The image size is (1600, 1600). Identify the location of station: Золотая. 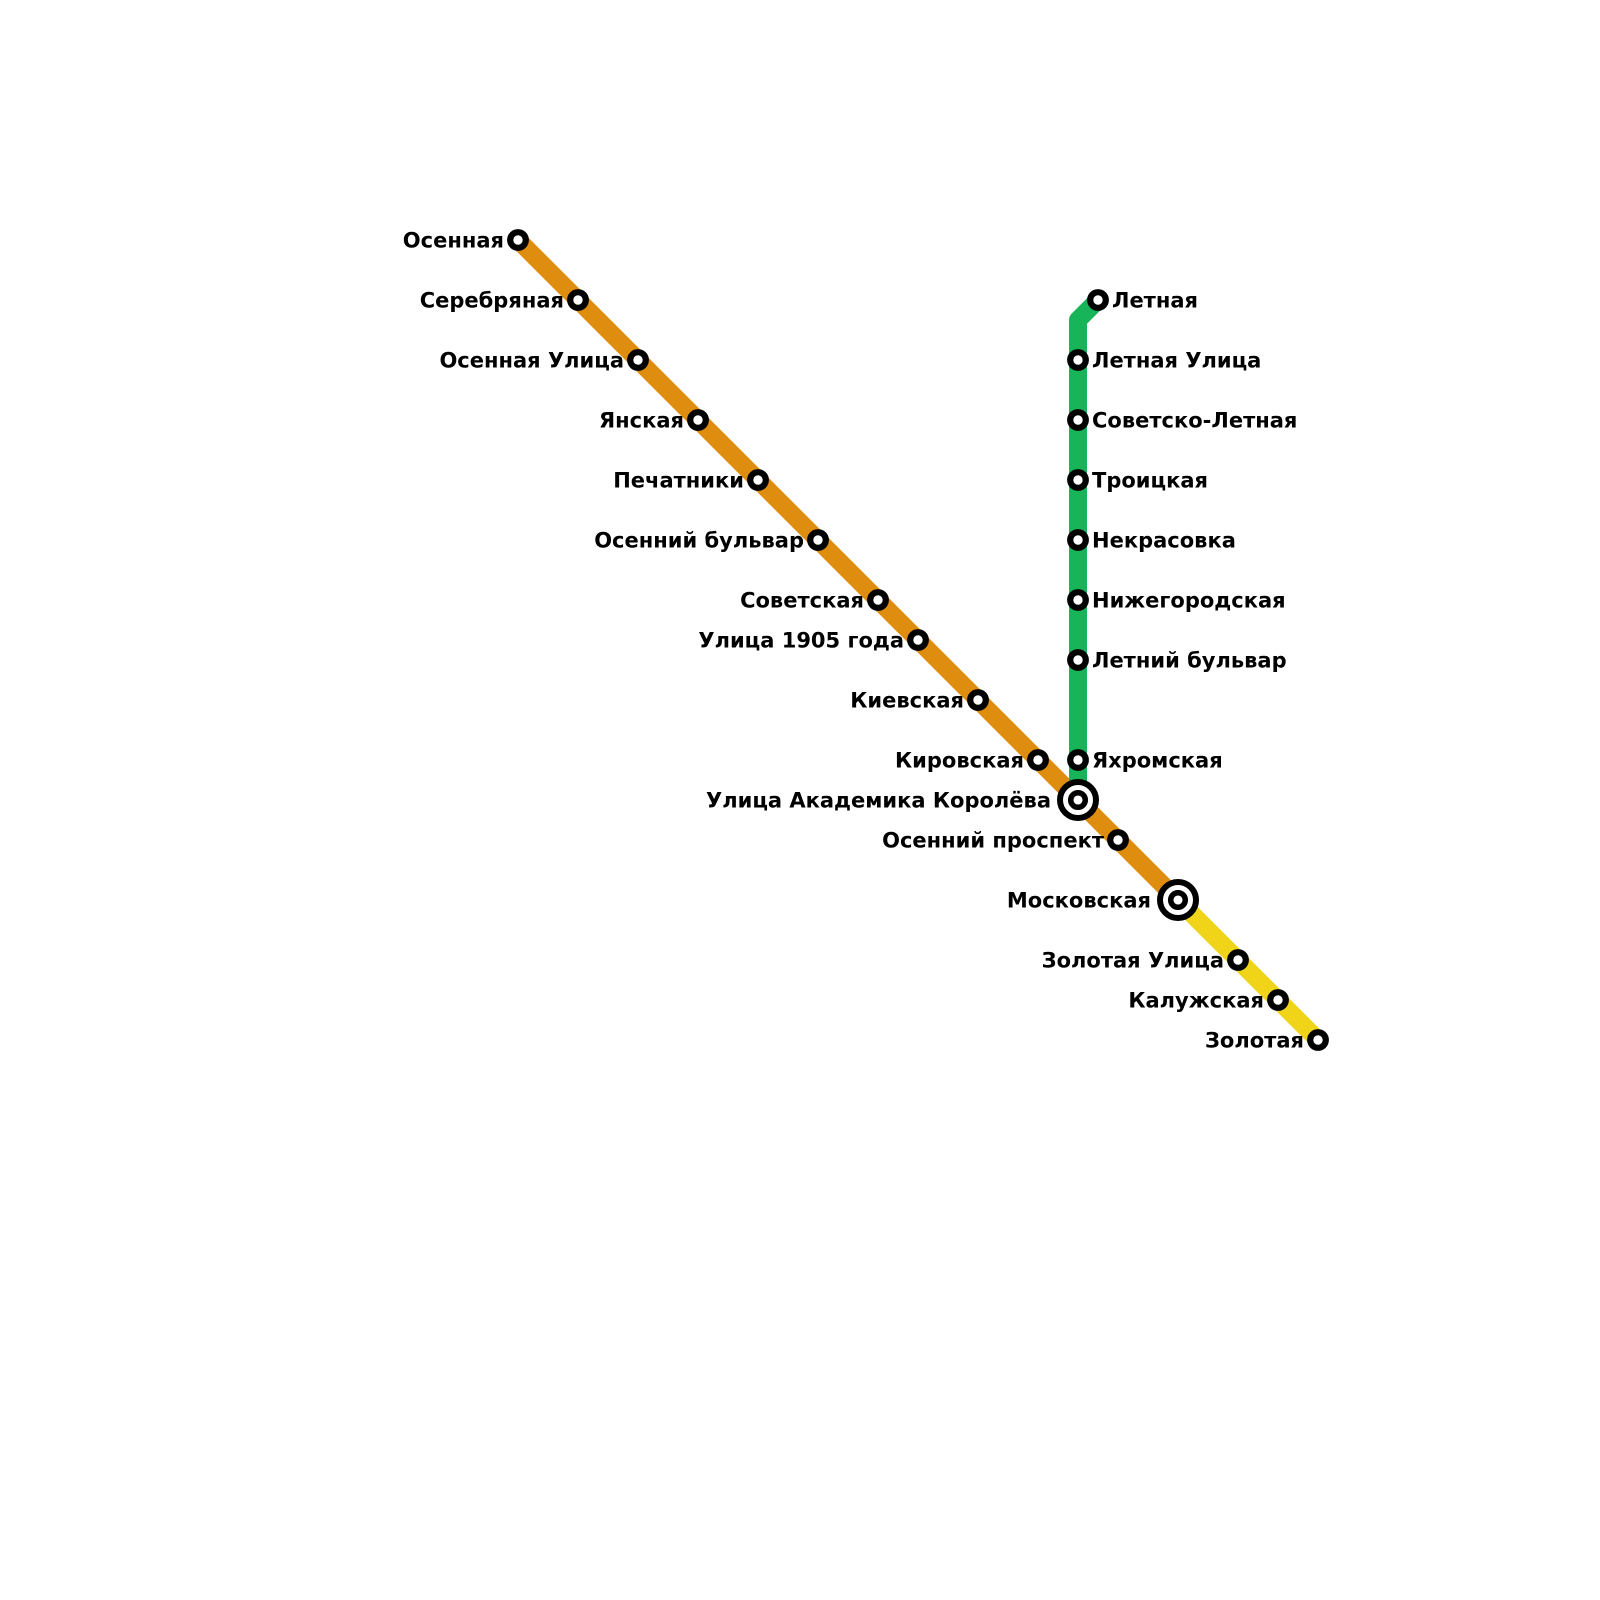
(1267, 1041).